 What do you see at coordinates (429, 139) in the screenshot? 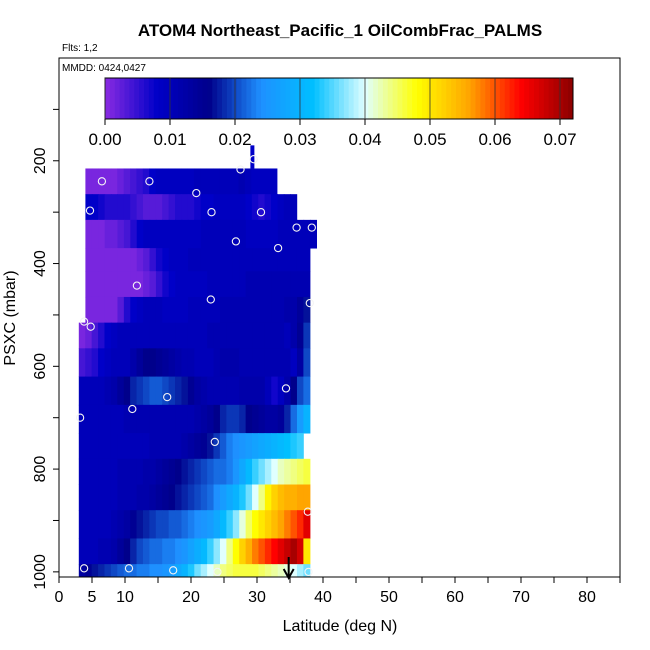
I see `colorbar-tick-label: 0.05` at bounding box center [429, 139].